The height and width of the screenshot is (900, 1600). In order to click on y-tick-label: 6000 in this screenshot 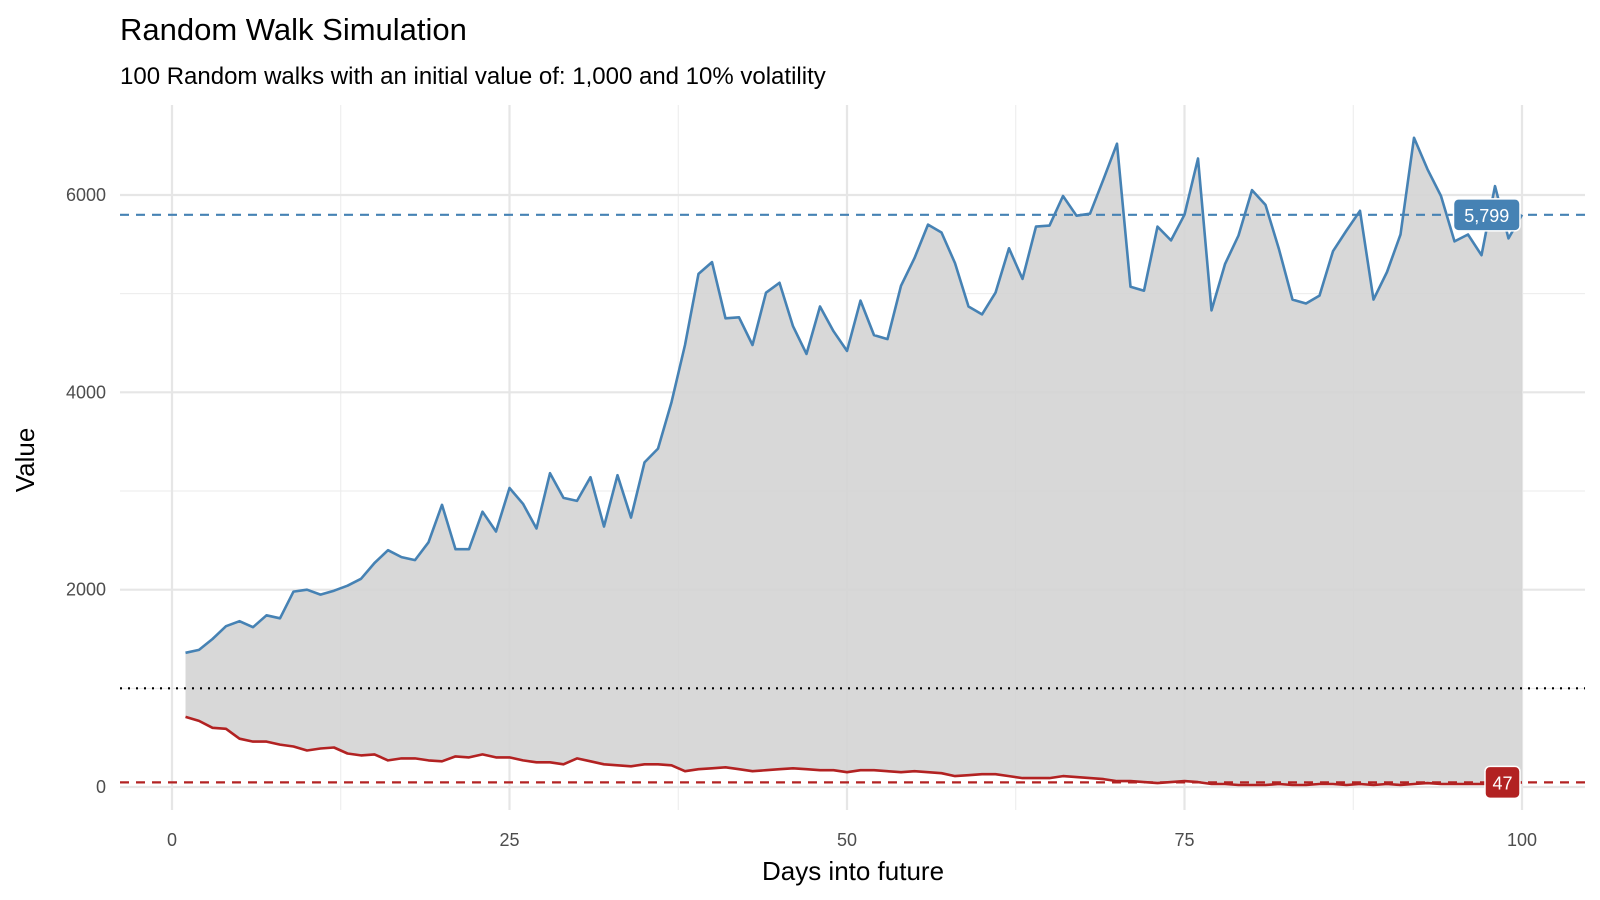, I will do `click(86, 195)`.